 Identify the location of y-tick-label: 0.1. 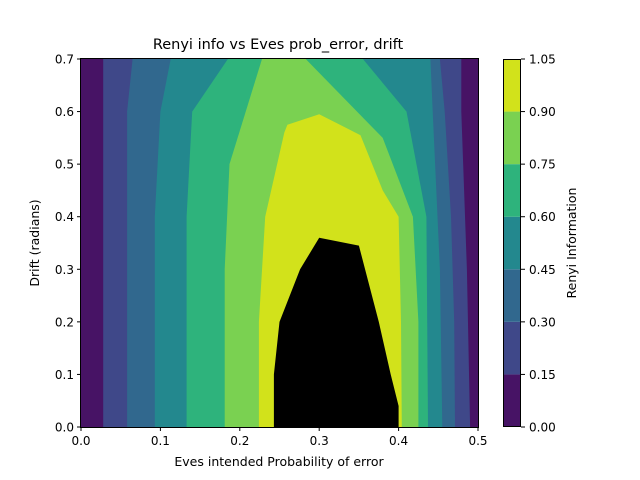
(64, 375).